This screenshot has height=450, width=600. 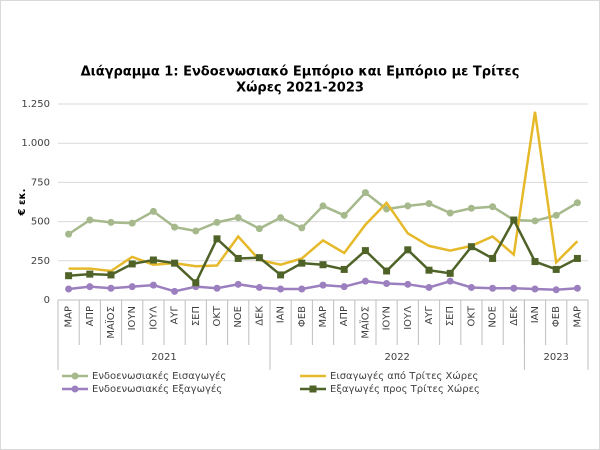 What do you see at coordinates (40, 222) in the screenshot?
I see `y-tick-label: 500` at bounding box center [40, 222].